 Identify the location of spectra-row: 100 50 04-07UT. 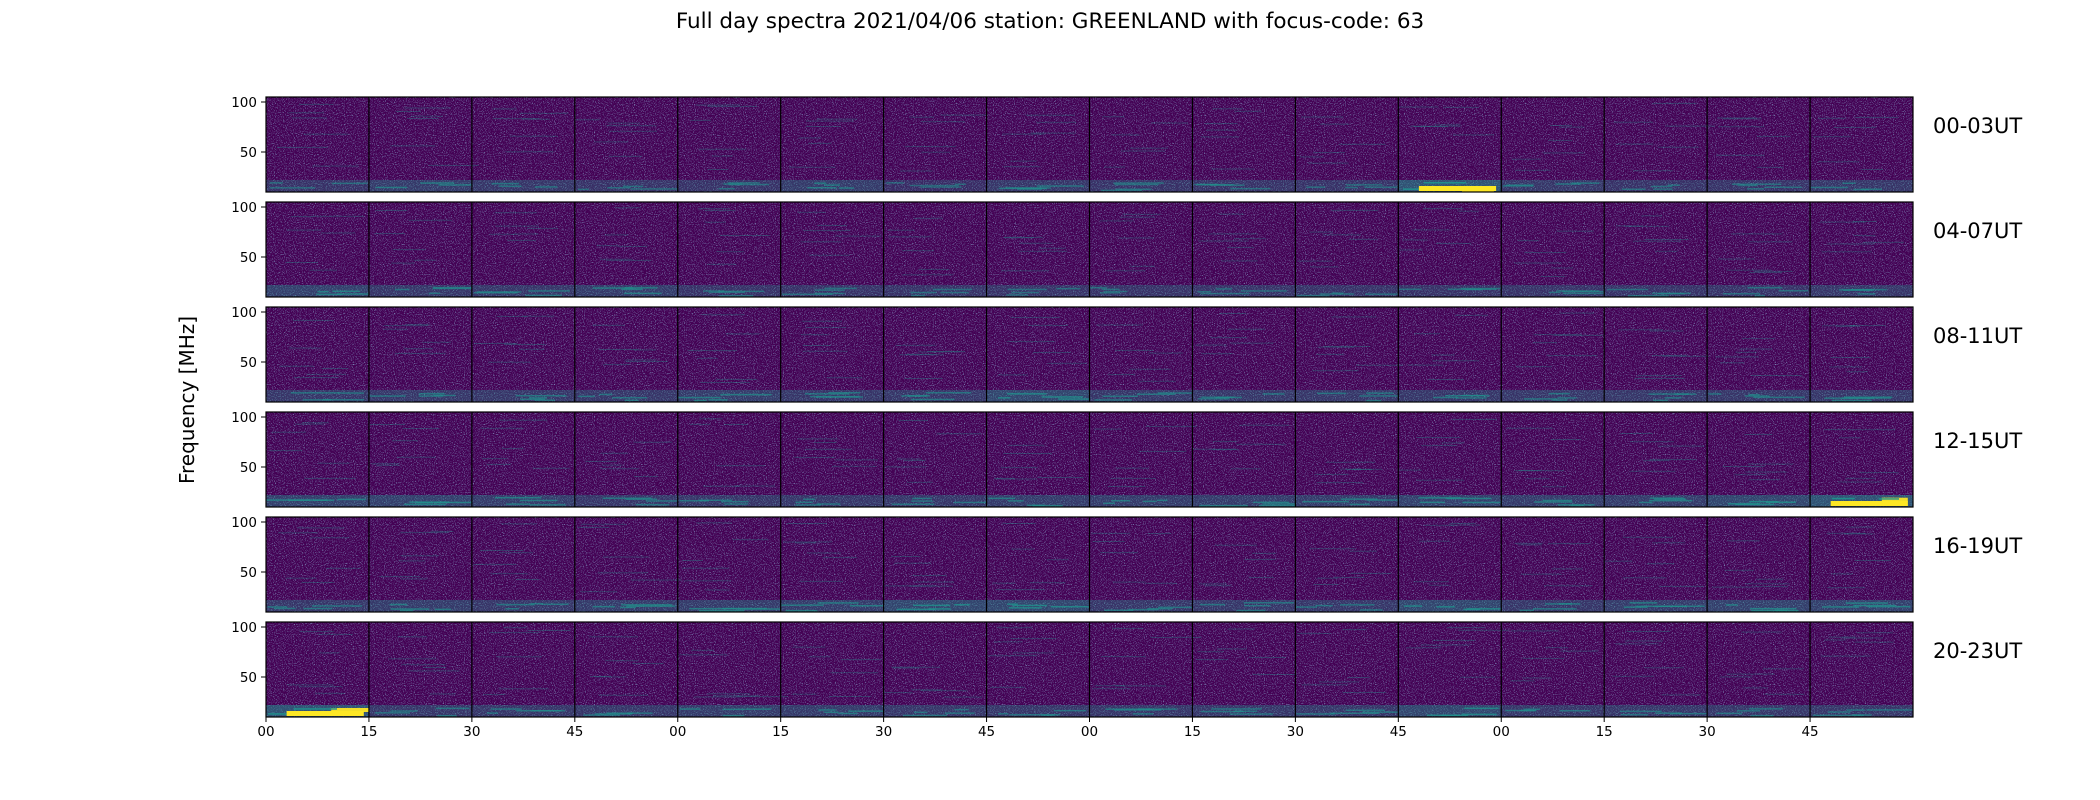
(1126, 249).